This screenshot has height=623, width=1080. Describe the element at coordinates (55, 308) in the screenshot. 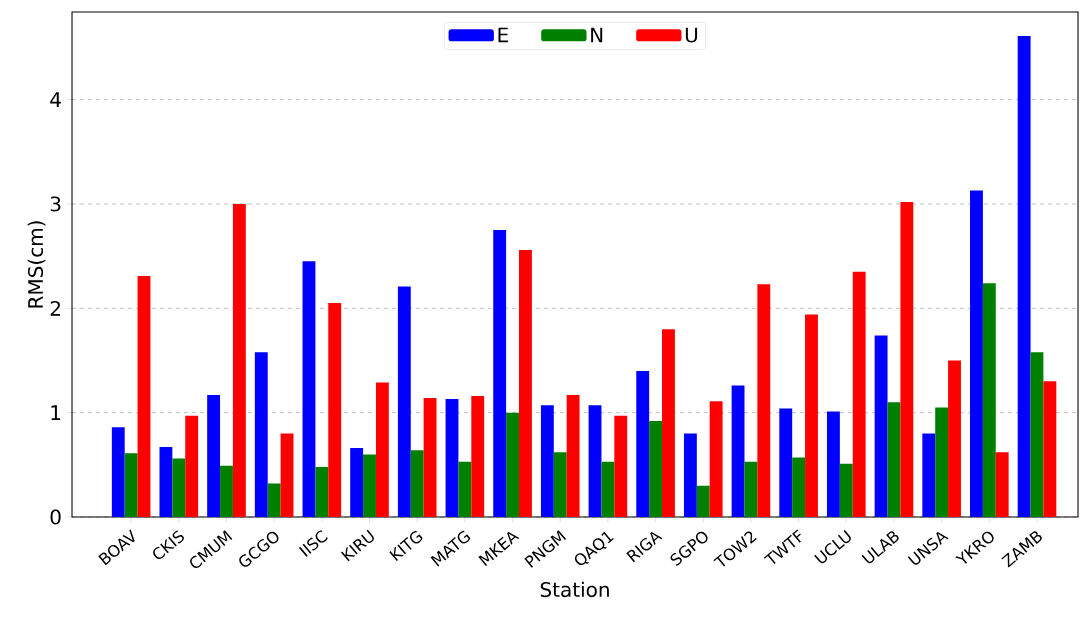

I see `y-tick-label: 2` at that location.